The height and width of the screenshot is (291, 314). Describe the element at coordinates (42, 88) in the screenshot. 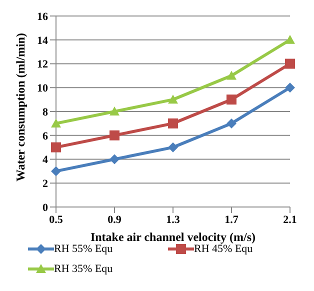

I see `y-tick-label: 10` at that location.